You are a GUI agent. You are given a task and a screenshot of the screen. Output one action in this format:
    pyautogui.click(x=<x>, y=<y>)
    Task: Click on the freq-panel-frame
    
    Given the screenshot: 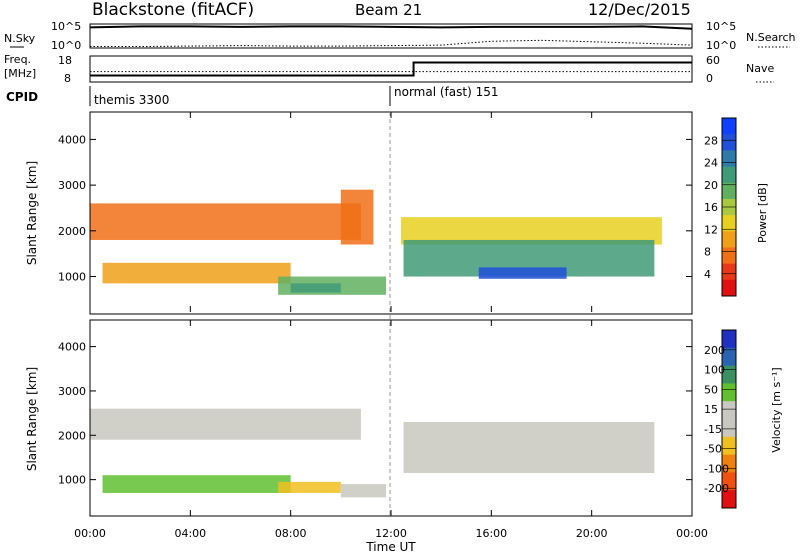 What is the action you would take?
    pyautogui.click(x=391, y=69)
    